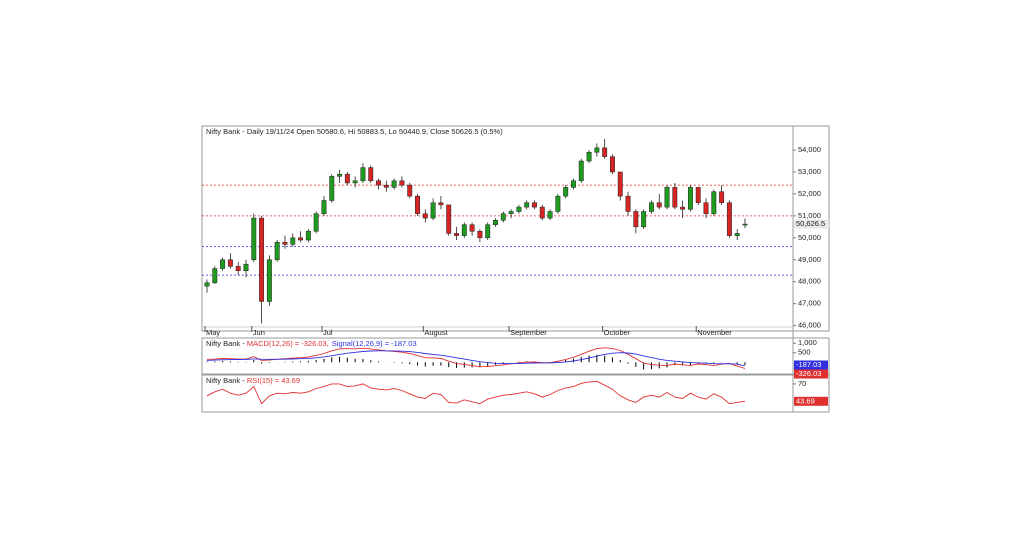  Describe the element at coordinates (528, 332) in the screenshot. I see `x-tick-label: September` at that location.